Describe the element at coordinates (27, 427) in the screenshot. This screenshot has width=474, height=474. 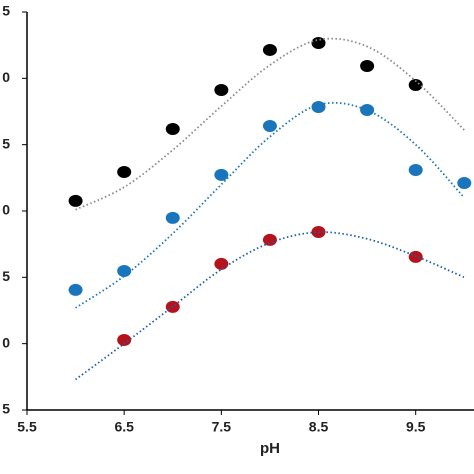
I see `x-tick-label: 5.5` at that location.